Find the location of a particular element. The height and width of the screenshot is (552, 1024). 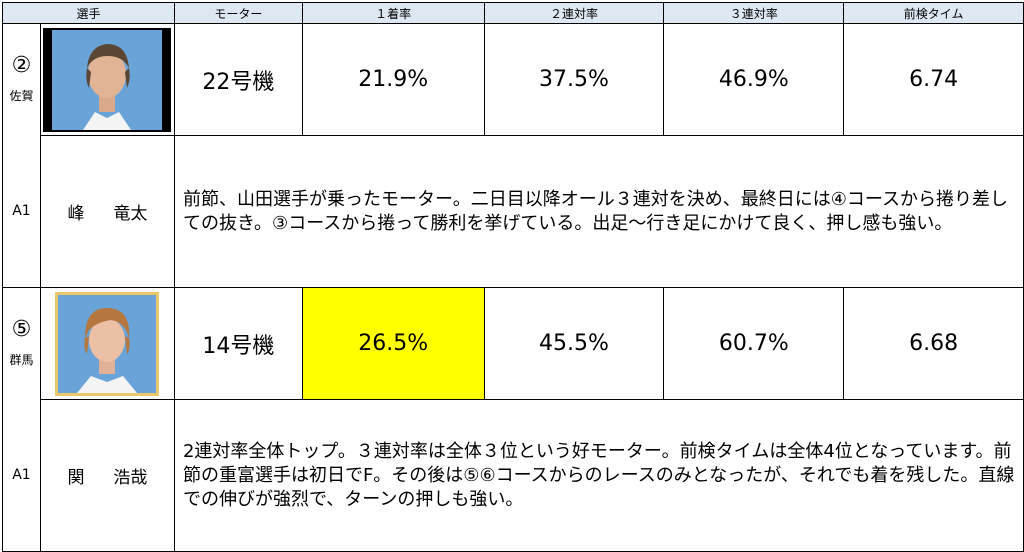

racer-2-photo is located at coordinates (107, 343).